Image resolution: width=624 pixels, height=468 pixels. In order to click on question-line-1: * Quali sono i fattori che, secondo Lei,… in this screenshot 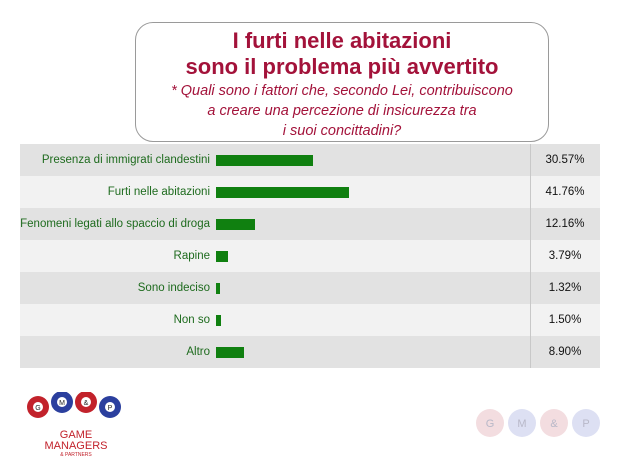, I will do `click(342, 91)`.